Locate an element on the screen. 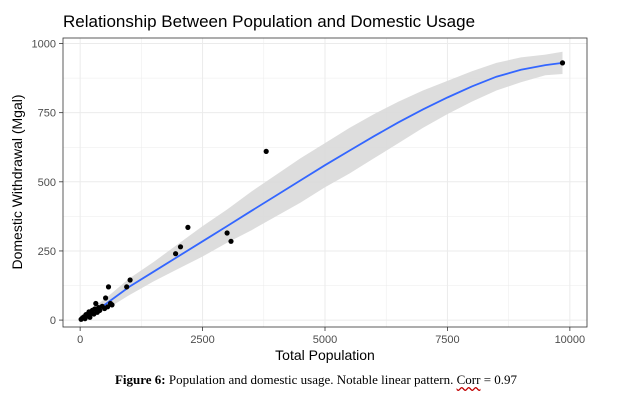  caption-tail: = 0.97 is located at coordinates (499, 379).